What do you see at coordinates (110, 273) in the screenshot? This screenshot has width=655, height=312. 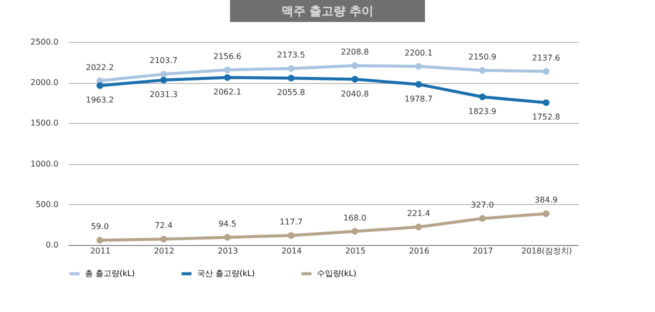 I see `legend-label: 총 출고량(kL)` at bounding box center [110, 273].